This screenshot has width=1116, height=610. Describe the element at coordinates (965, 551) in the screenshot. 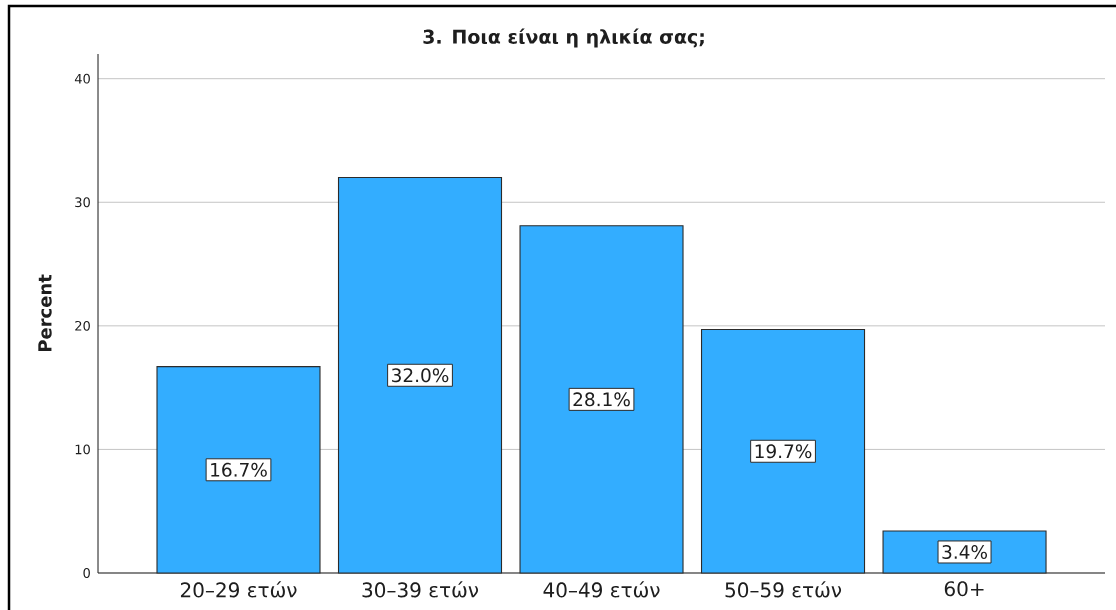

I see `data-label: 3.4%` at that location.